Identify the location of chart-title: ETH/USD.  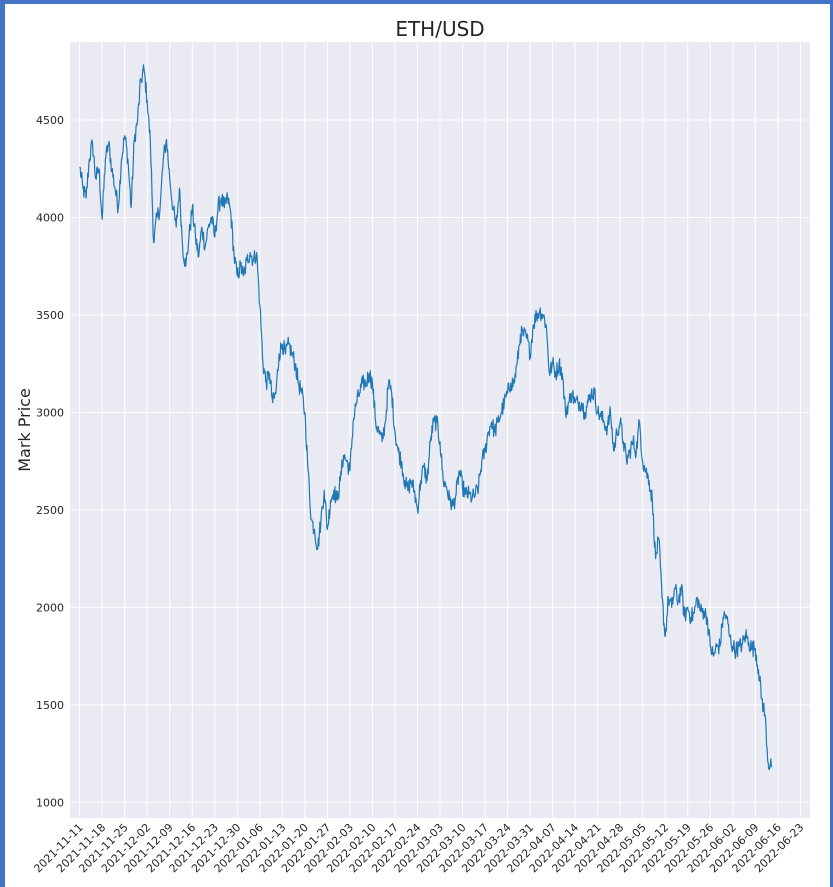
(439, 29).